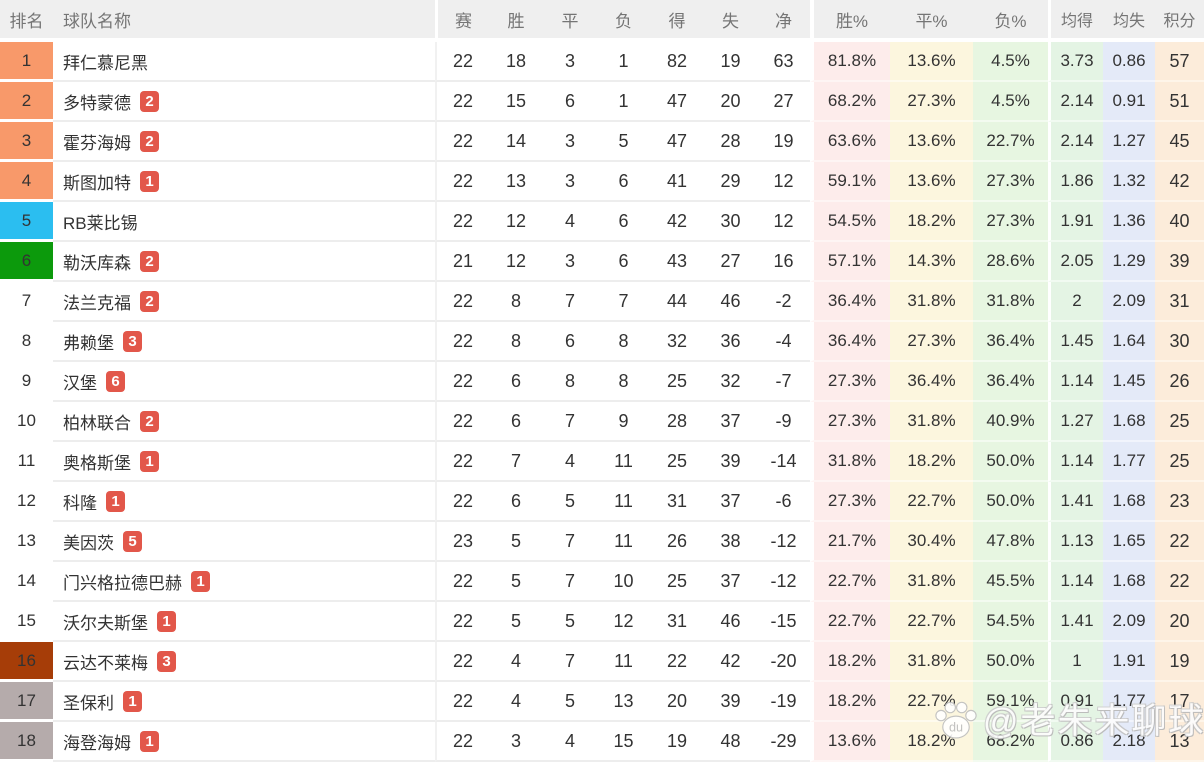  What do you see at coordinates (730, 582) in the screenshot?
I see `goals-against-cell: 37` at bounding box center [730, 582].